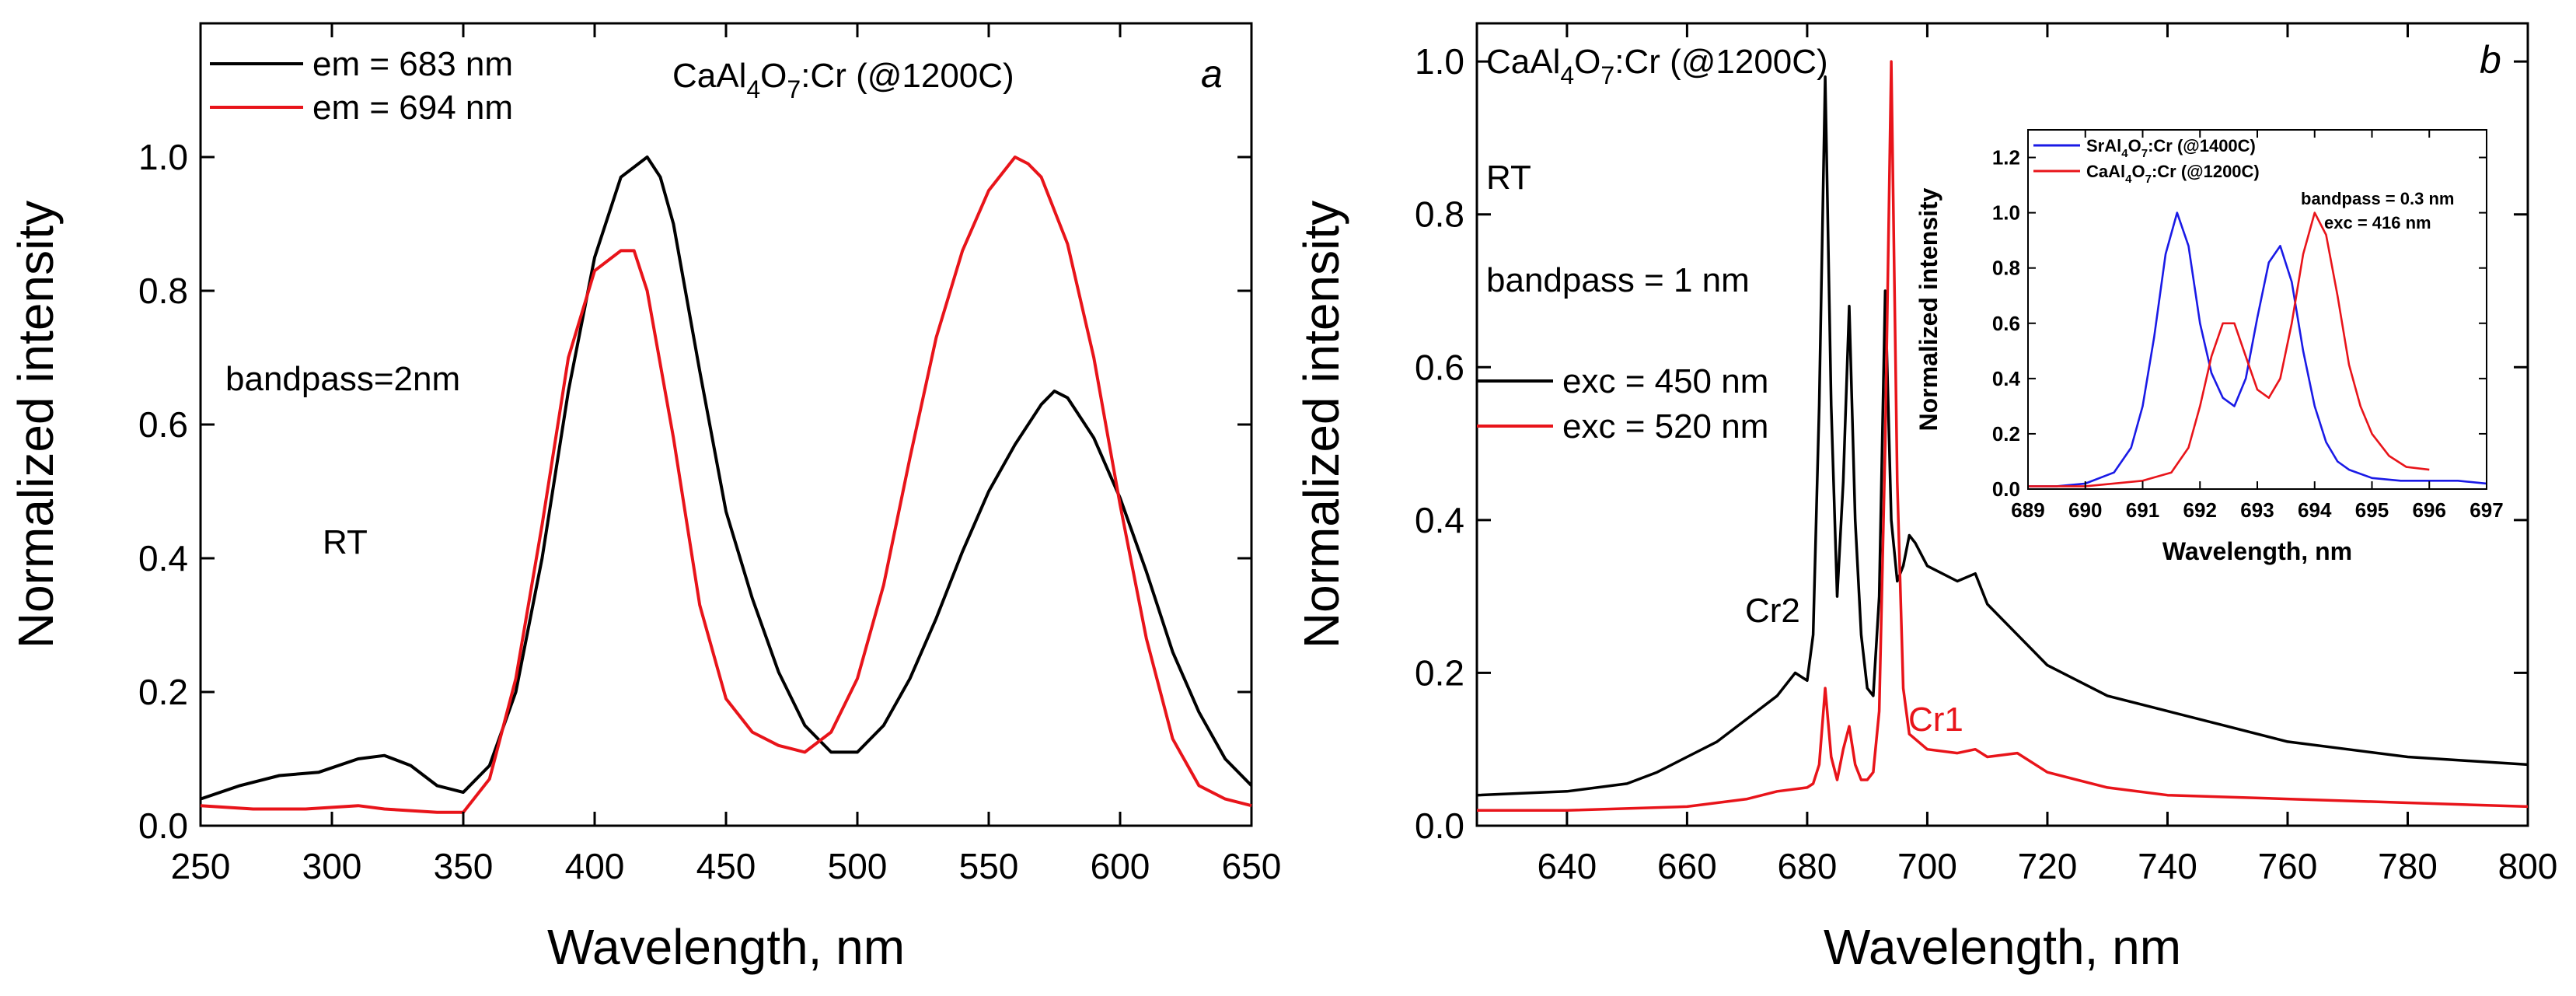 Image resolution: width=2576 pixels, height=996 pixels. Describe the element at coordinates (726, 947) in the screenshot. I see `panel-a-xlabel: Wavelength, nm` at that location.